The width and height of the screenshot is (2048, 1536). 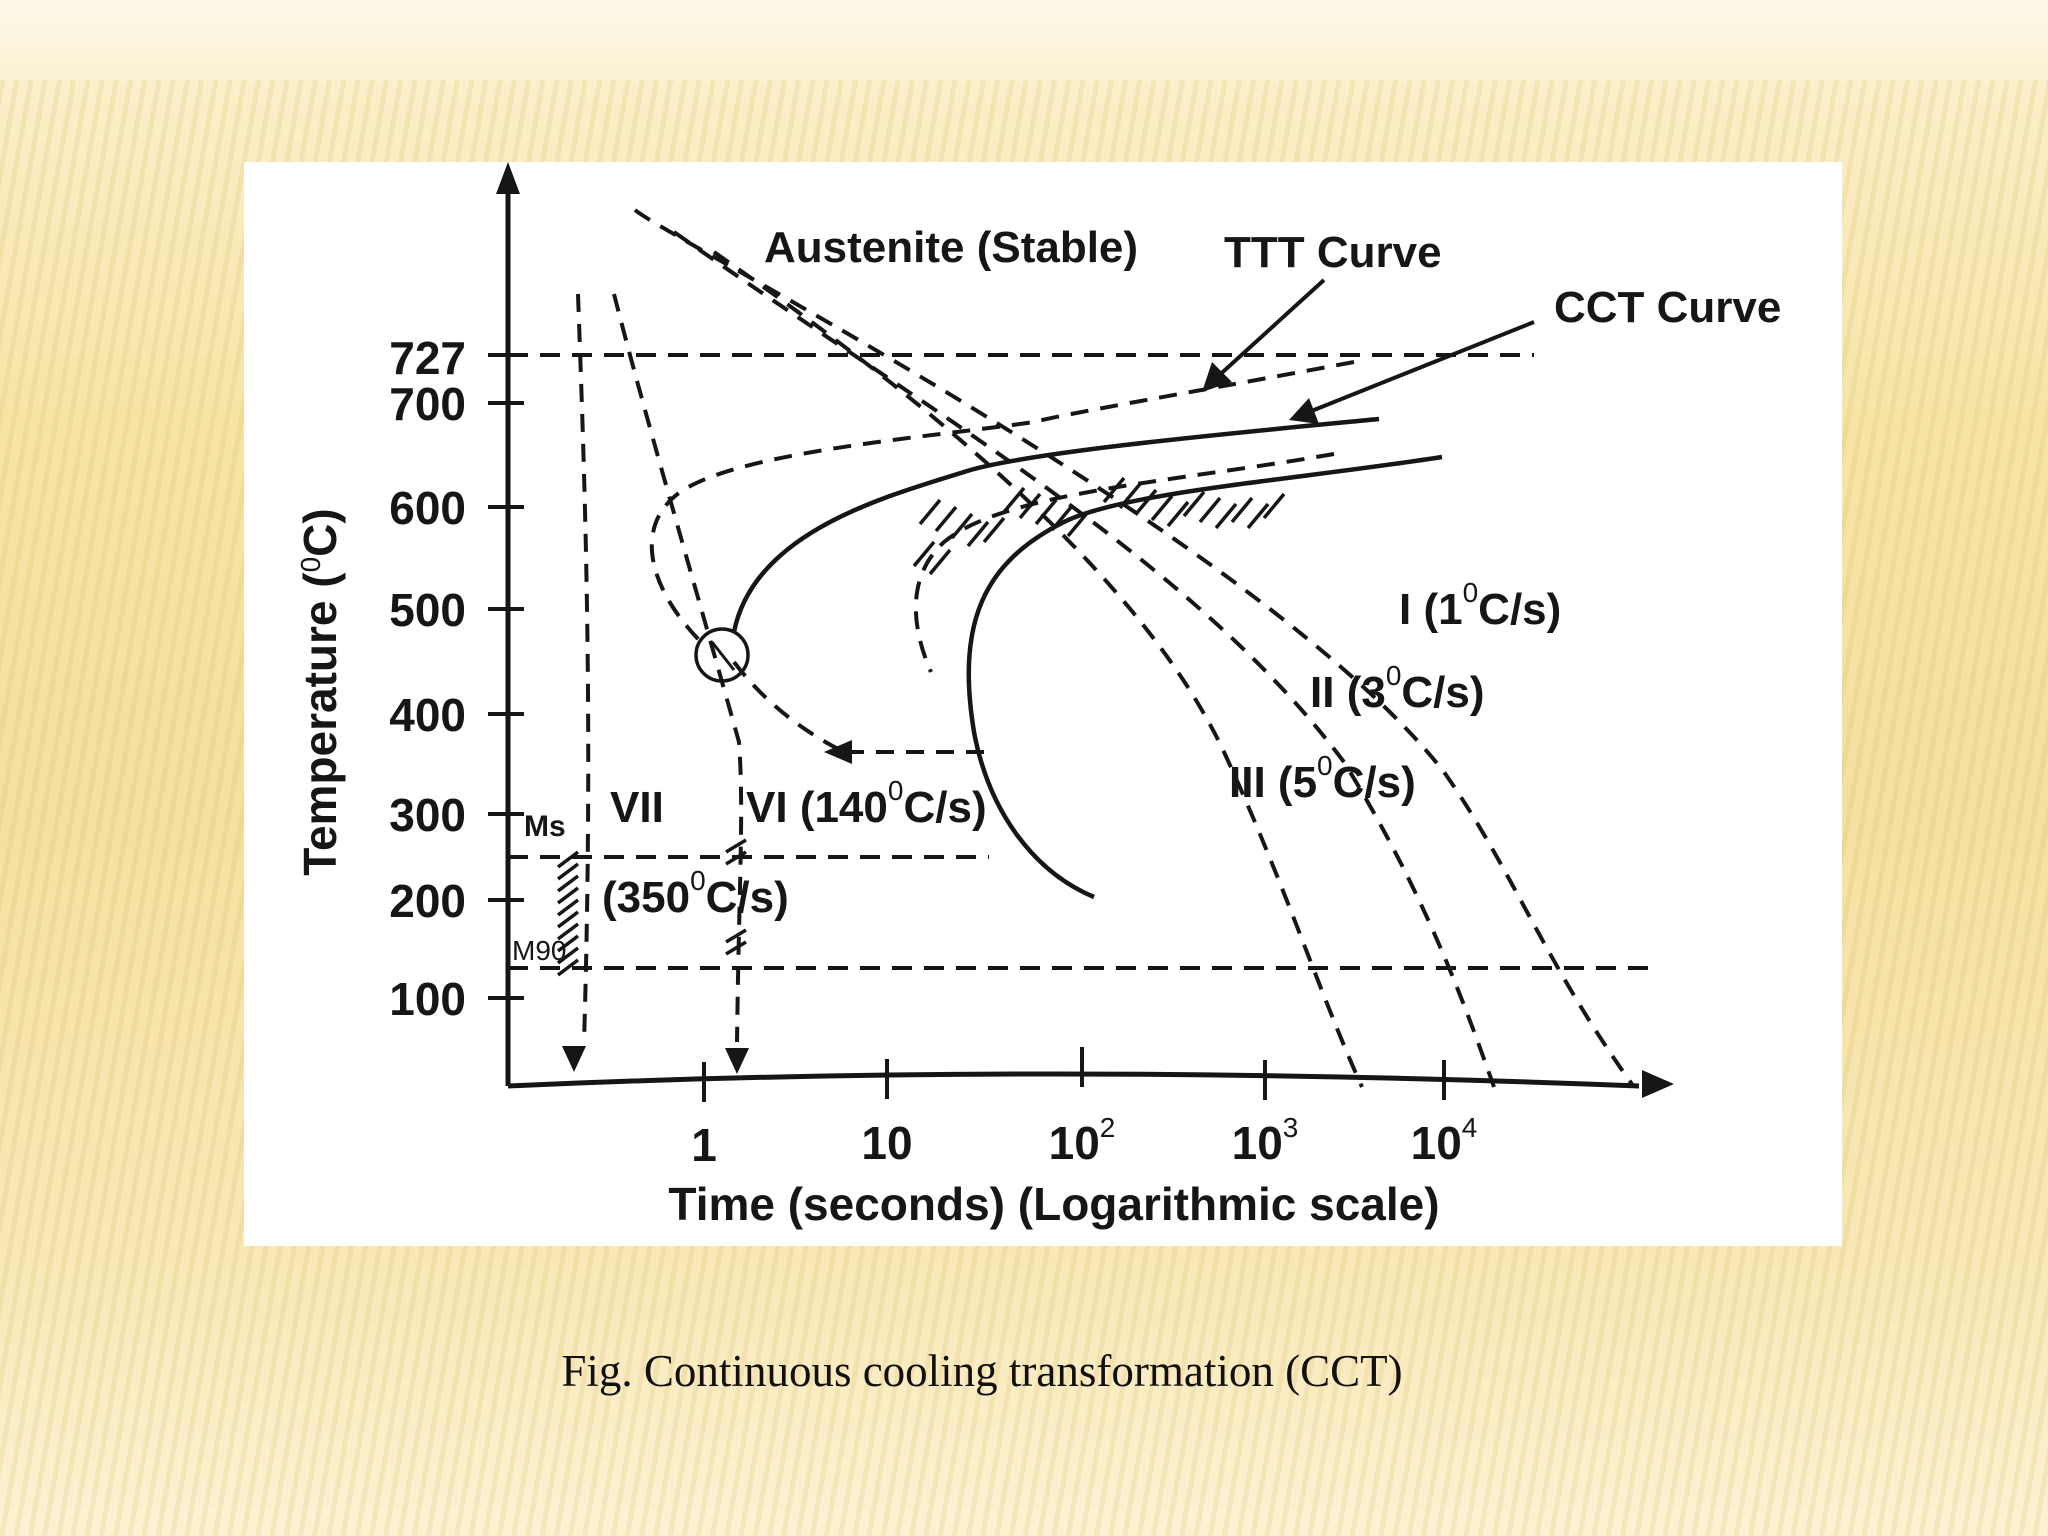 What do you see at coordinates (1658, 1084) in the screenshot?
I see `x-axis-arrow` at bounding box center [1658, 1084].